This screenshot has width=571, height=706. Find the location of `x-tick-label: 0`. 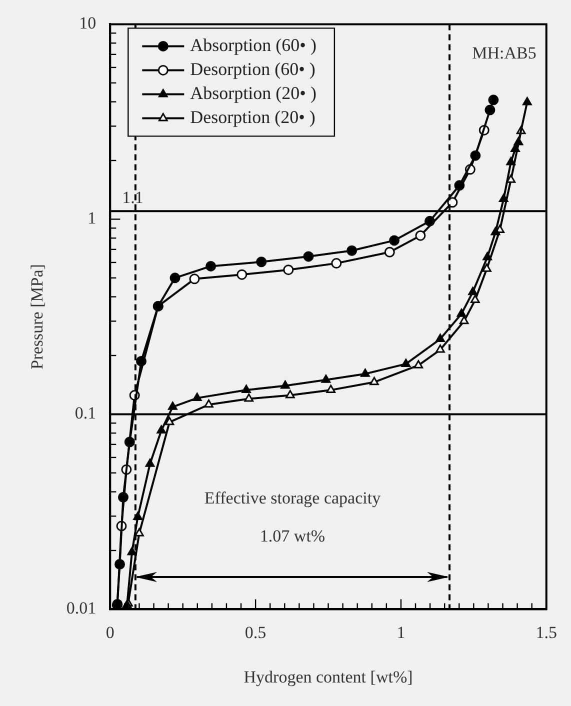

x-tick-label: 0 is located at coordinates (110, 632).